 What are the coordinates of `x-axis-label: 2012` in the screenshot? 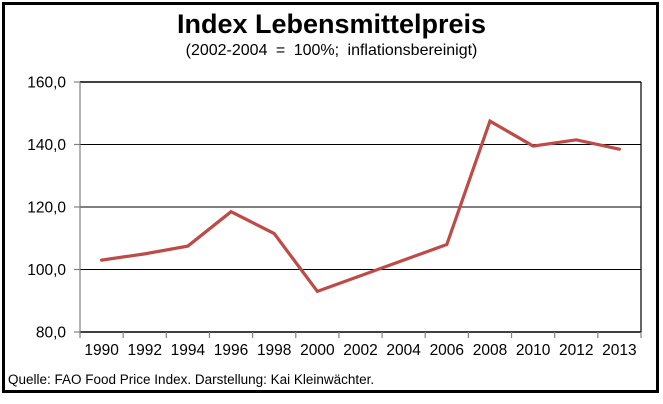 It's located at (576, 350).